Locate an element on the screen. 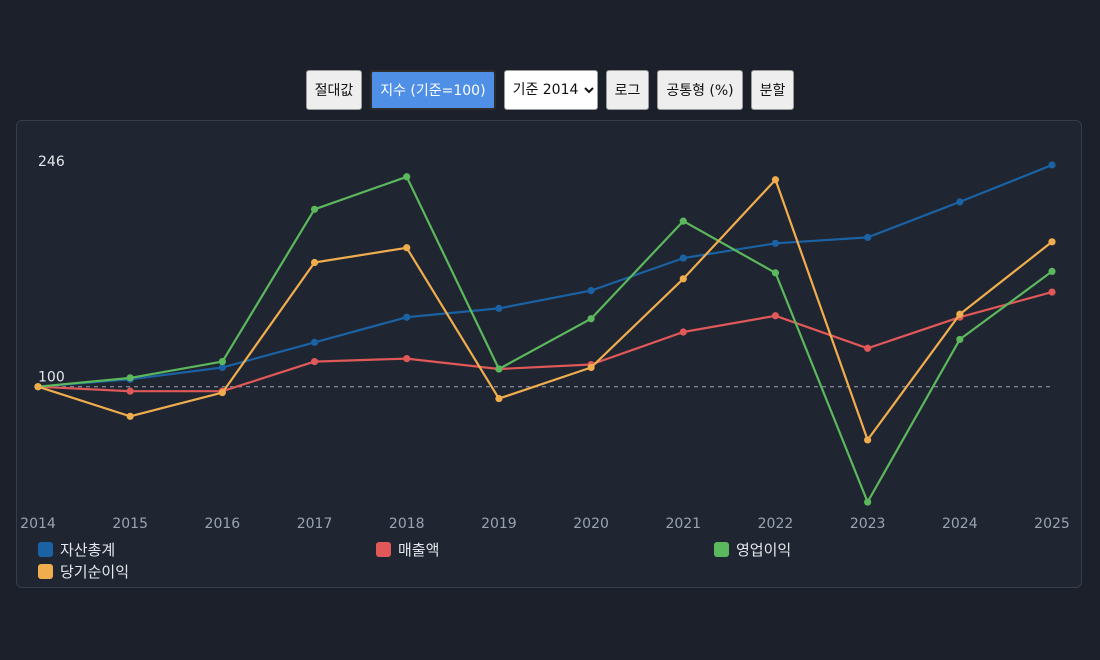 The width and height of the screenshot is (1100, 660). x-tick-label: 2025 is located at coordinates (1052, 524).